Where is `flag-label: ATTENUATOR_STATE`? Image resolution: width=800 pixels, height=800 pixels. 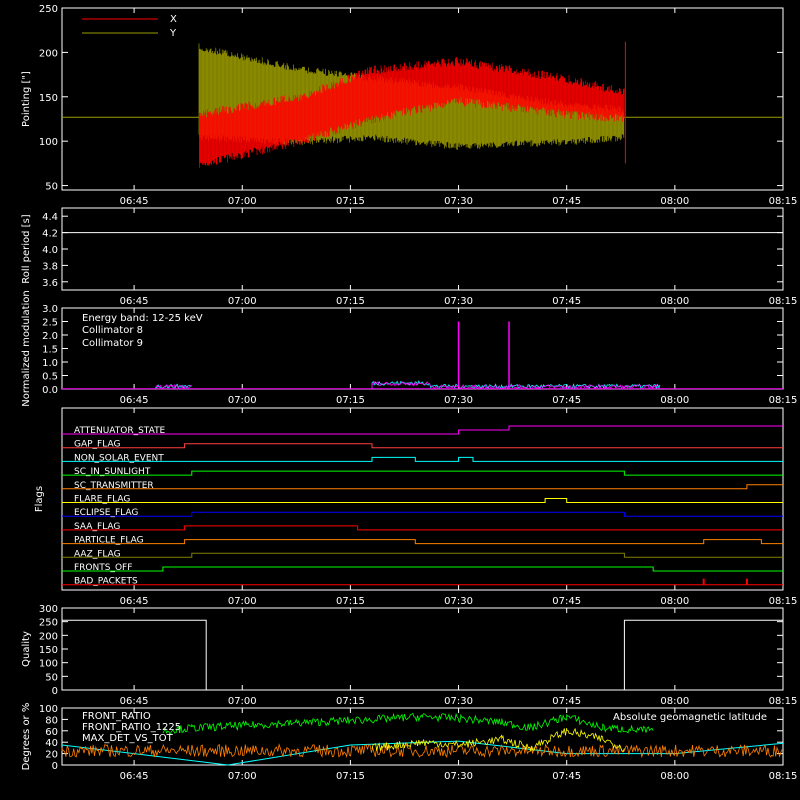 flag-label: ATTENUATOR_STATE is located at coordinates (120, 431).